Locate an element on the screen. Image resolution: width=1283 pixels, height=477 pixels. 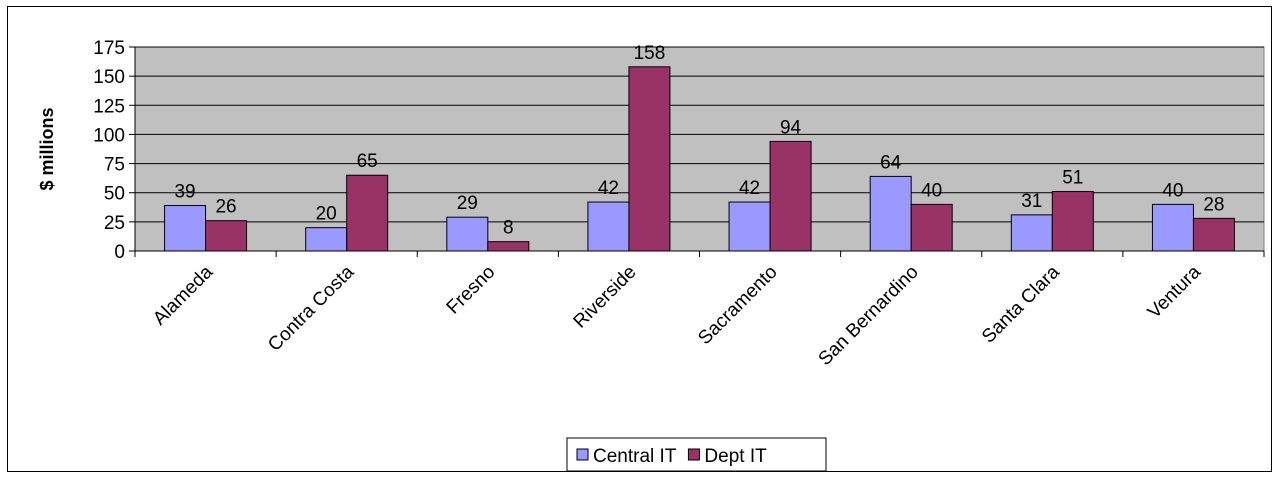
legend: Central IT Dept IT is located at coordinates (696, 454).